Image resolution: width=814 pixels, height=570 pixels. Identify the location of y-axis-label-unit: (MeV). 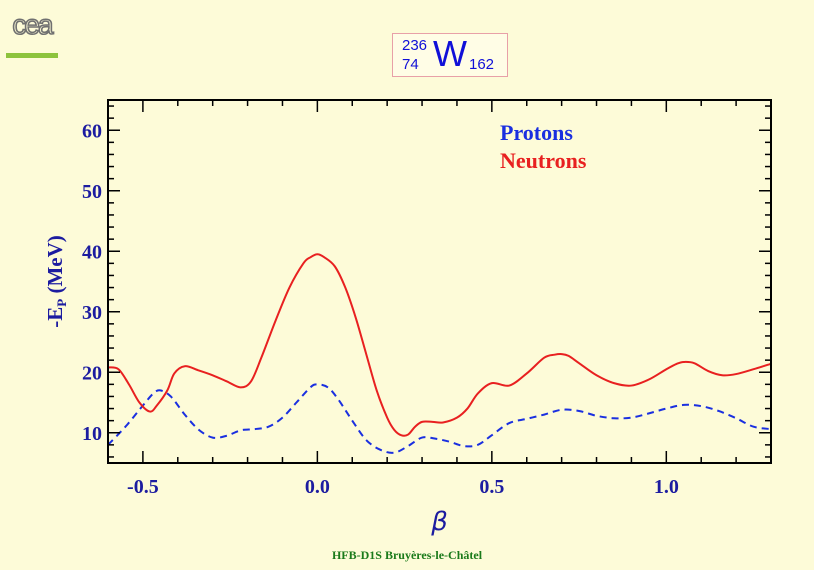
(55, 267).